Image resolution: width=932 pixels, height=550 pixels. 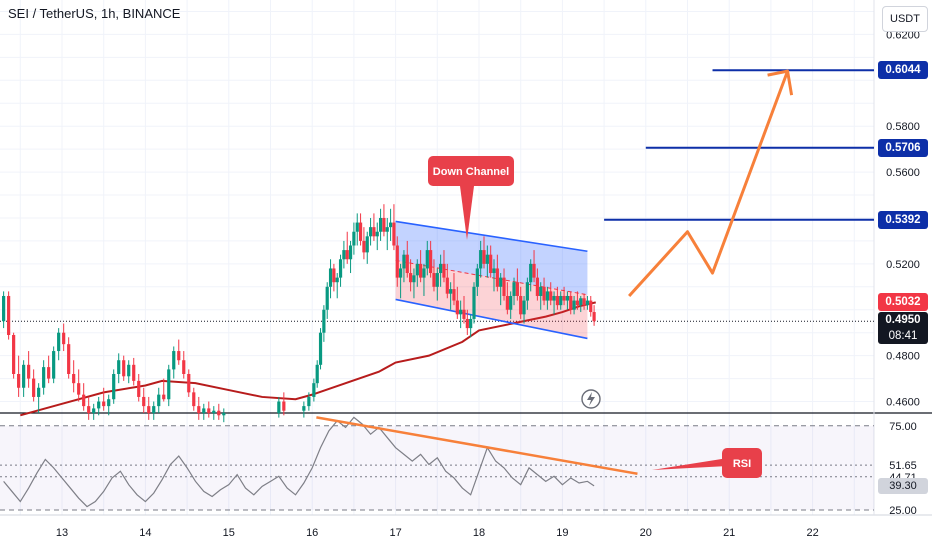 What do you see at coordinates (145, 533) in the screenshot?
I see `time-tick-label: 14` at bounding box center [145, 533].